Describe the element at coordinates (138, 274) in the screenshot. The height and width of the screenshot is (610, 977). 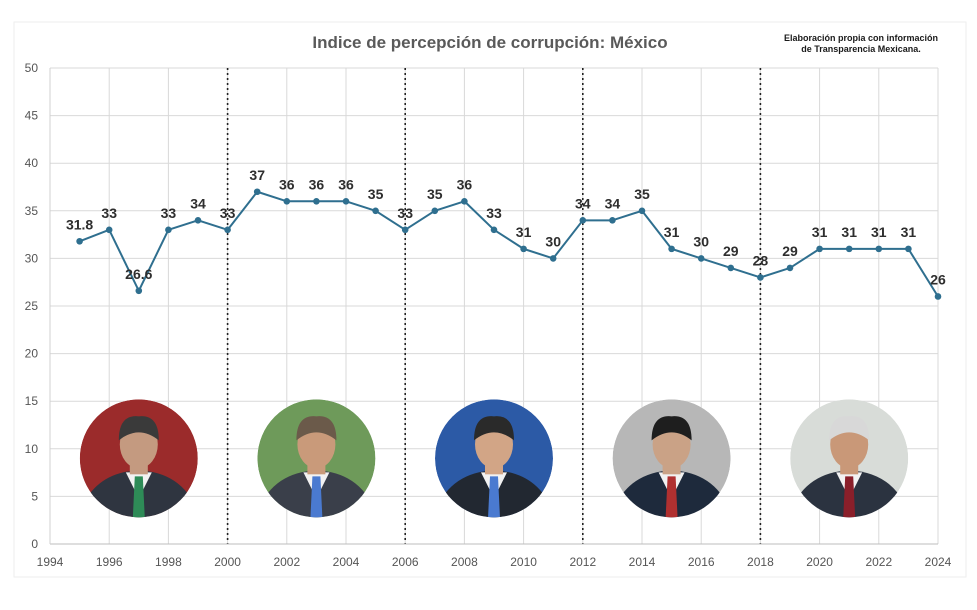
I see `data-label: 26.6` at that location.